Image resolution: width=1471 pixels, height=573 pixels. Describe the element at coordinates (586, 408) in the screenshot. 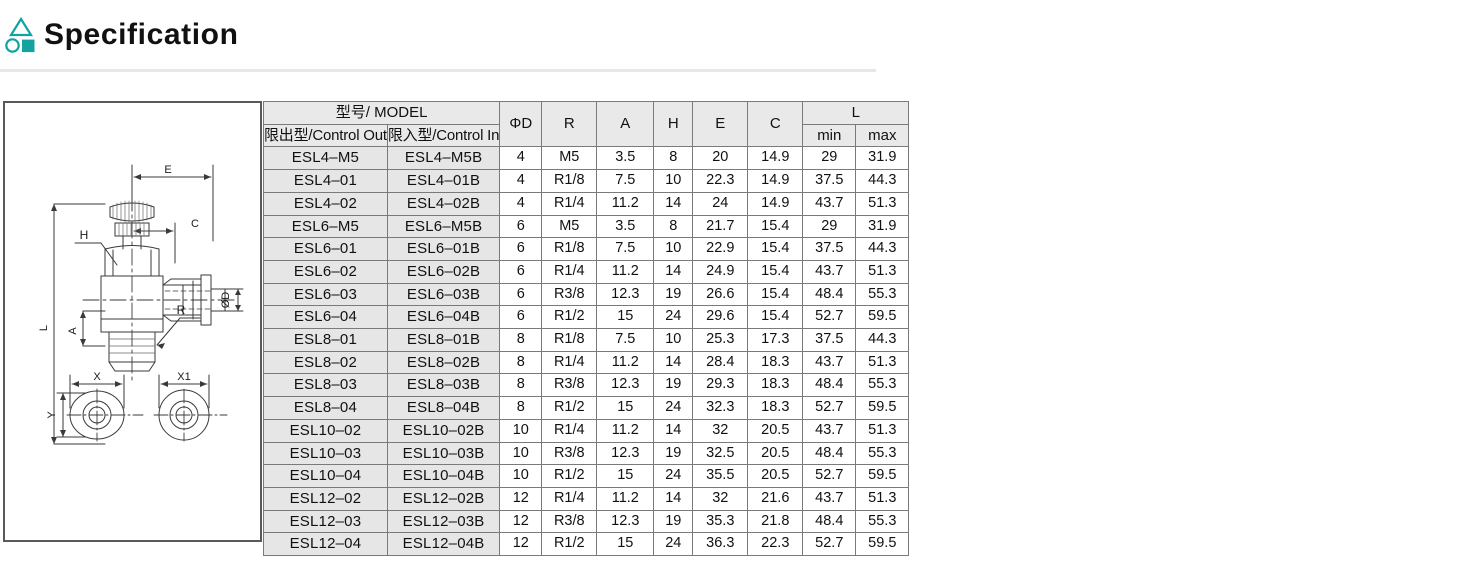

I see `table-row: ESL8–04 ESL8–04B 8 R1/2 15 24 32.3 18.3 52.7 59.5` at that location.